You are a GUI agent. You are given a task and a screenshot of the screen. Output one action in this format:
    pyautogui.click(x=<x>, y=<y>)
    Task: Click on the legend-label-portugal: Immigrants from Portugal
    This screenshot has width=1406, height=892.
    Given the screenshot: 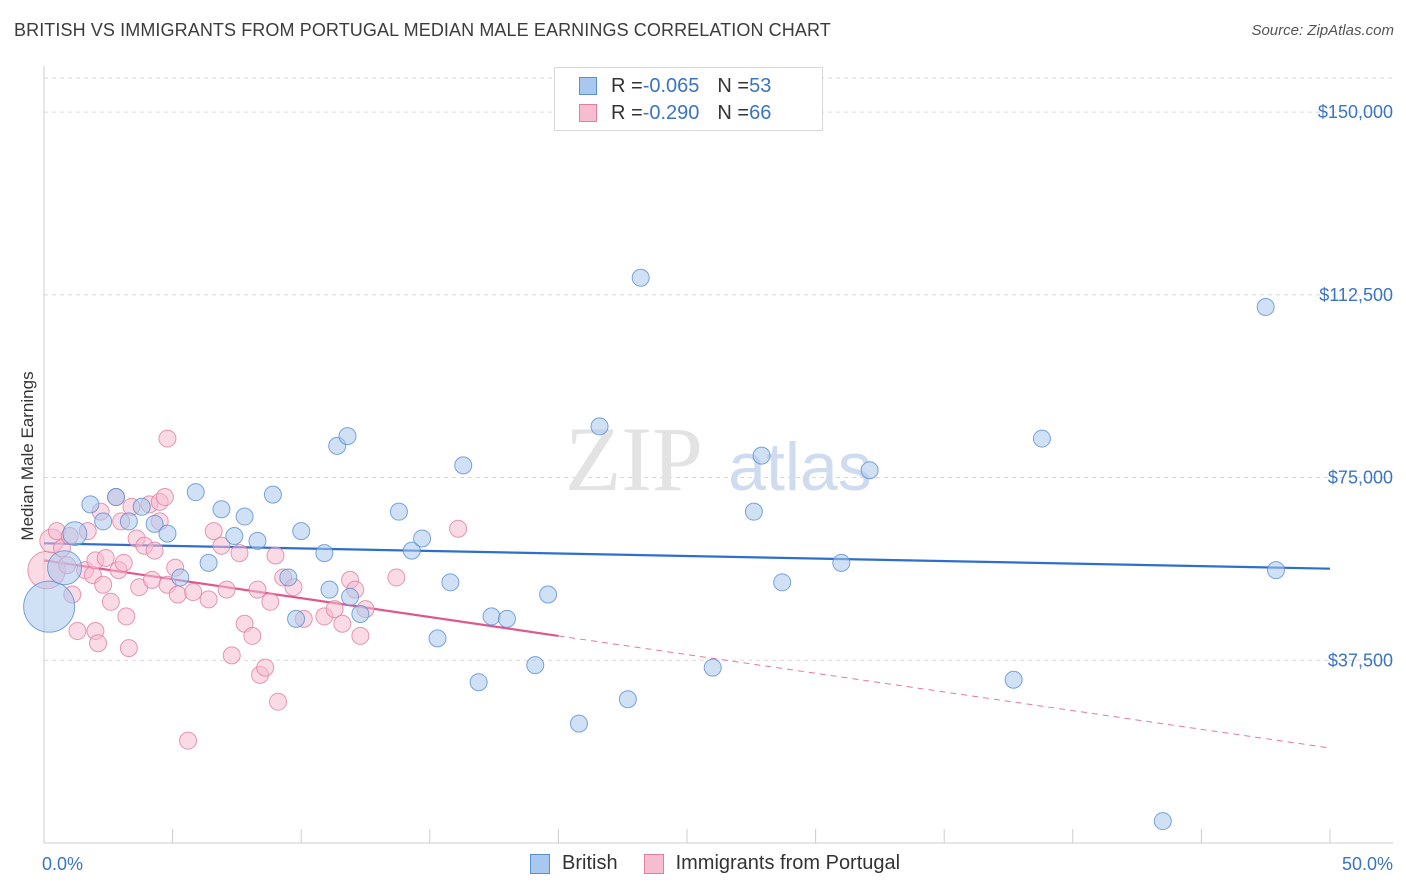 What is the action you would take?
    pyautogui.click(x=788, y=863)
    